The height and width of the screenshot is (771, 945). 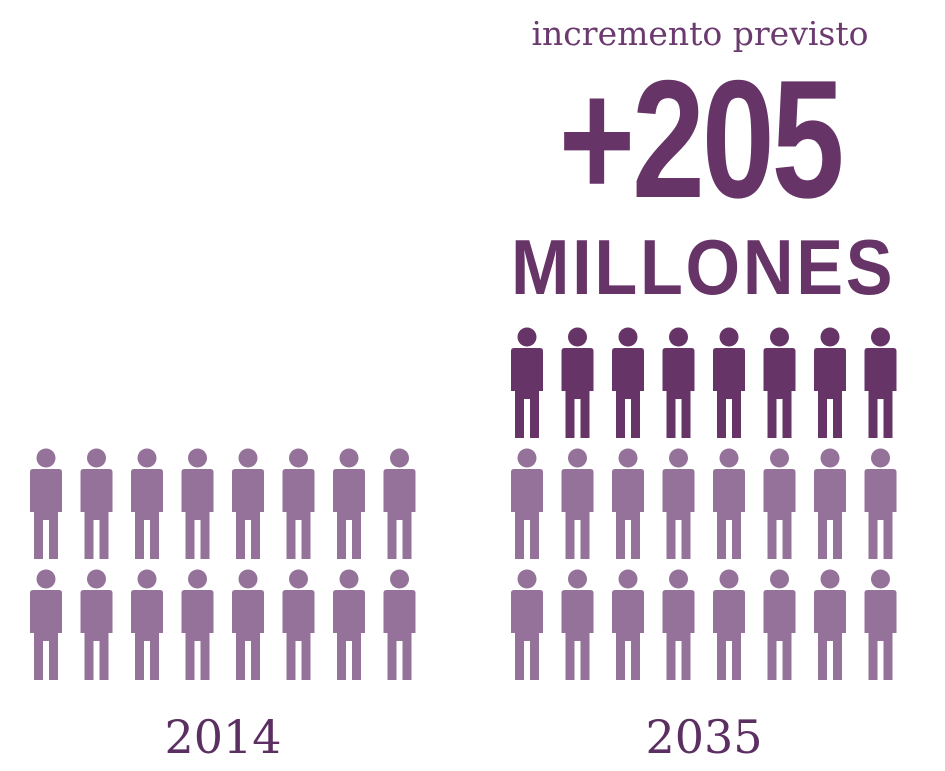 What do you see at coordinates (704, 737) in the screenshot?
I see `year-label-2035: 2035` at bounding box center [704, 737].